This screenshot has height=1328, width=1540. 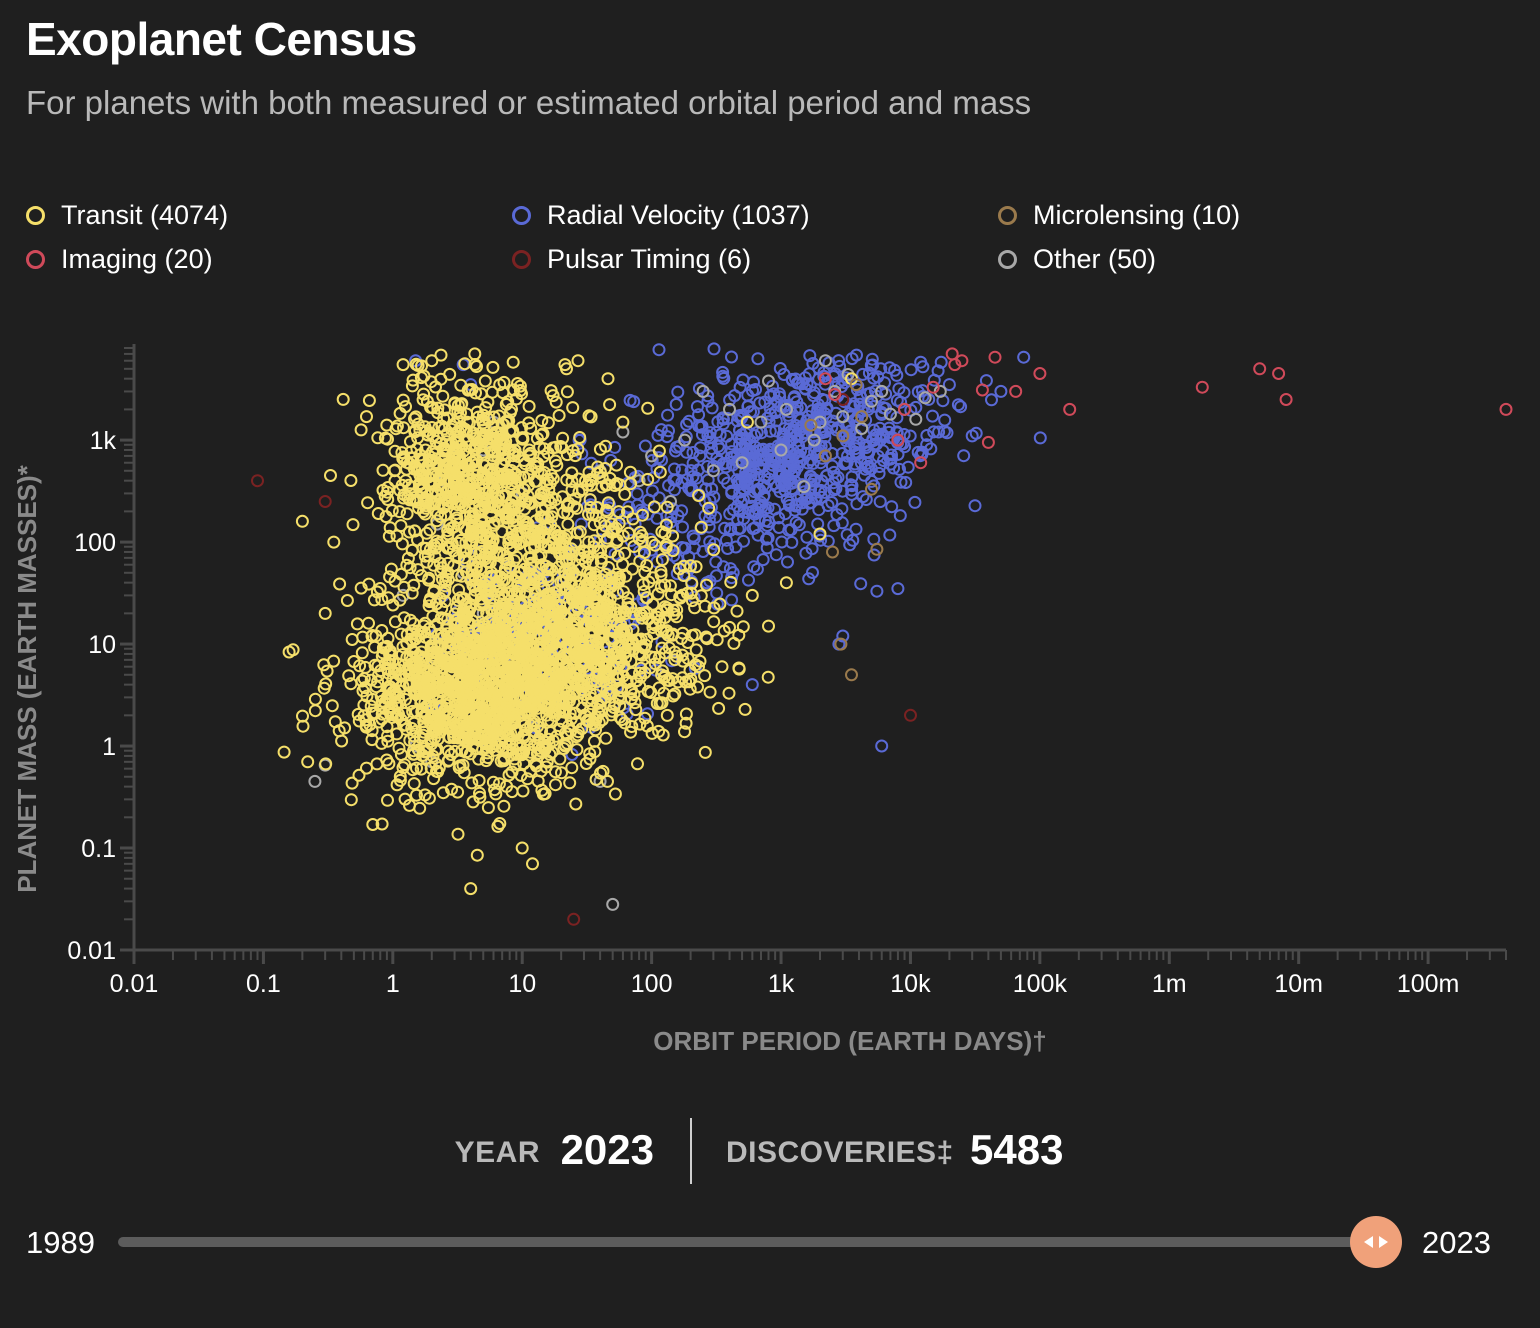 I want to click on year-label: YEAR, so click(x=497, y=1152).